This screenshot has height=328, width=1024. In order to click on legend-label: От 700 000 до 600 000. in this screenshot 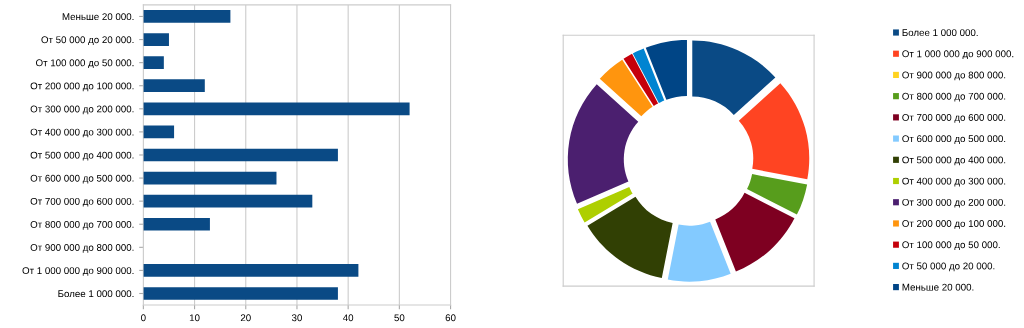, I will do `click(954, 118)`.